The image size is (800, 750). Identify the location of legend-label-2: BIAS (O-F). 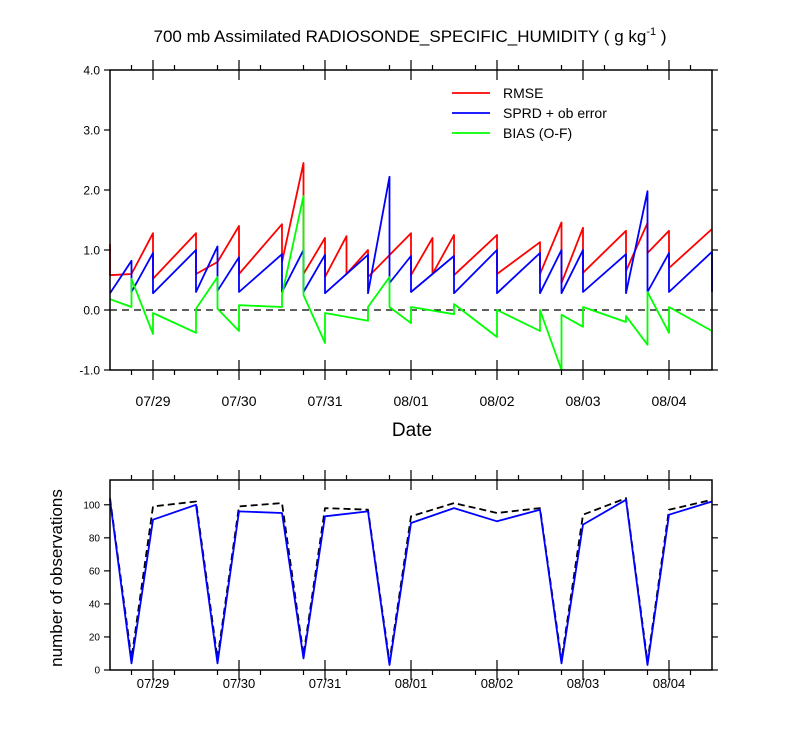
(537, 133).